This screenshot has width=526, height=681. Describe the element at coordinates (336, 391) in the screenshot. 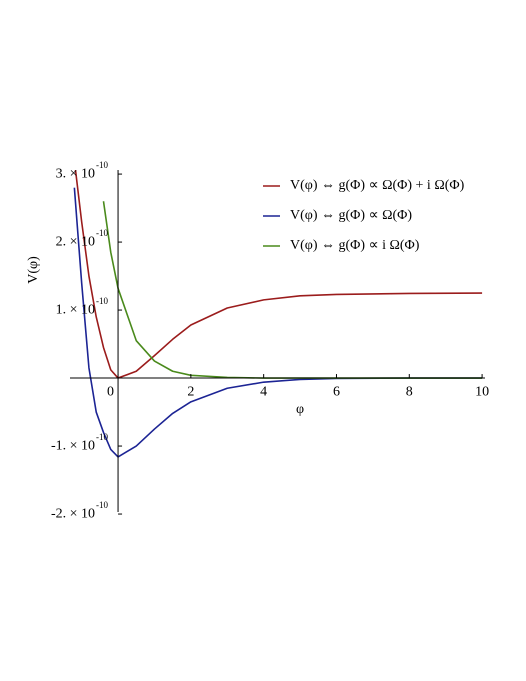

I see `x-tick-label: 6` at that location.